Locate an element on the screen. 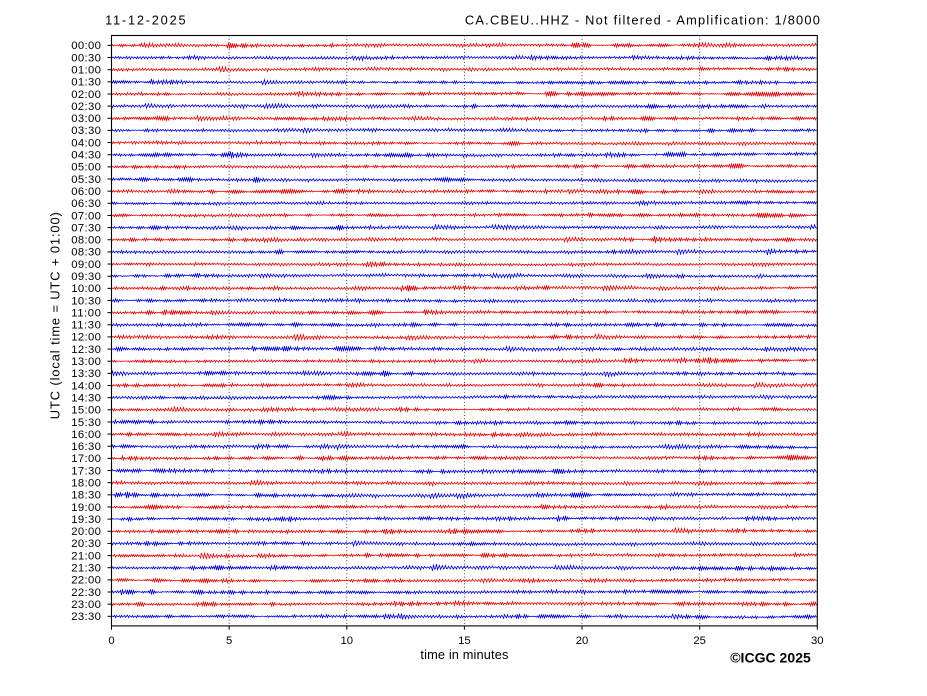  svg-text: 19:30 is located at coordinates (86, 520).